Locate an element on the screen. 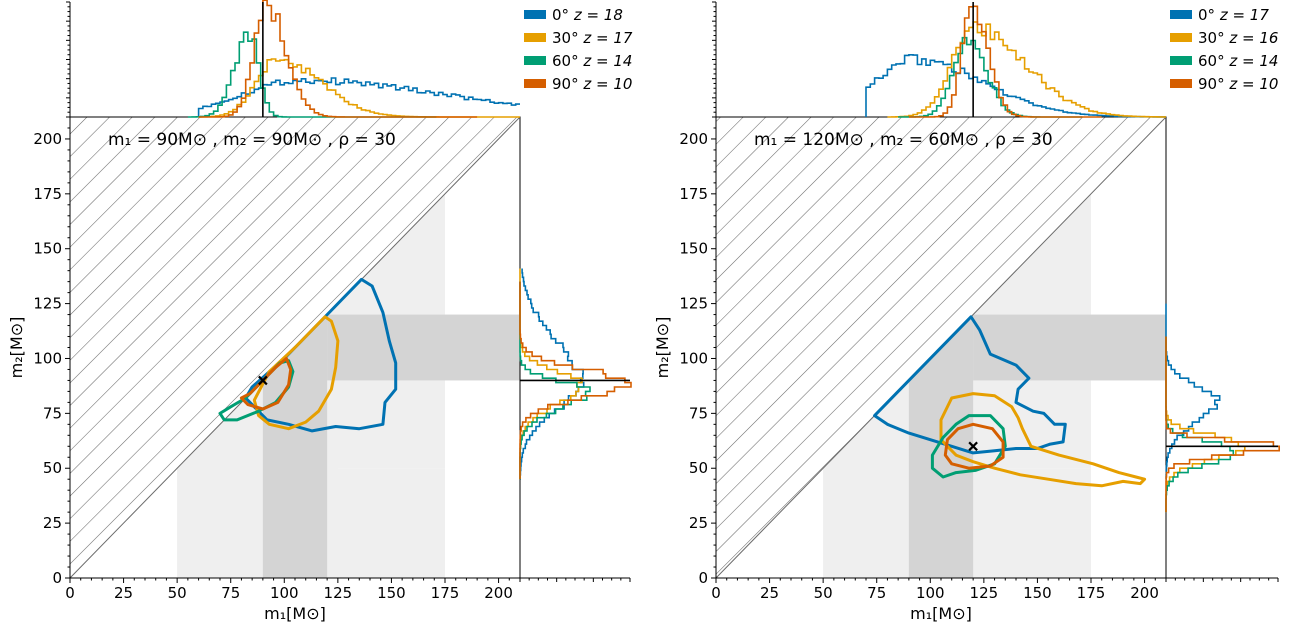 The image size is (1311, 631). legend-label-1: 30° z = 17 is located at coordinates (592, 38).